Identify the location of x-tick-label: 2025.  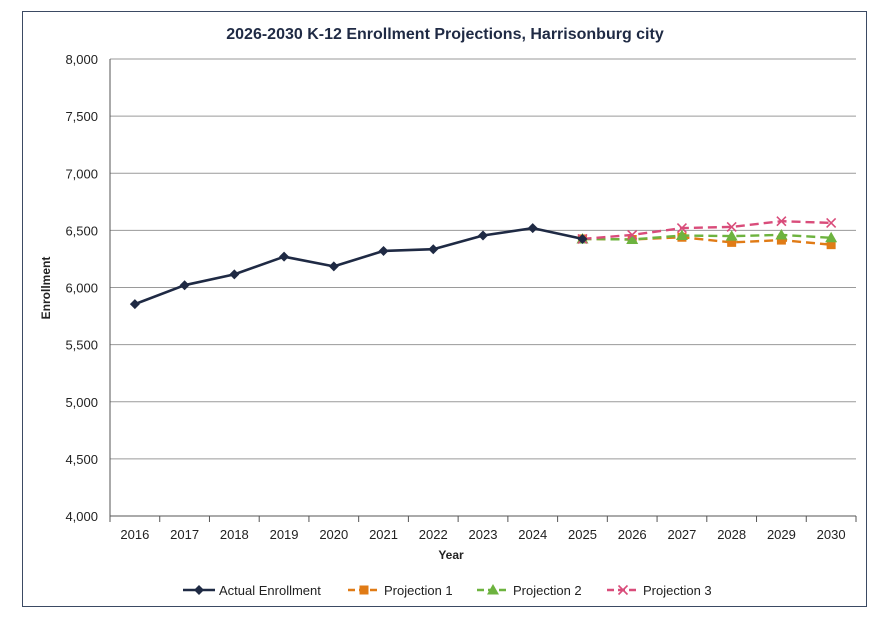
(582, 534).